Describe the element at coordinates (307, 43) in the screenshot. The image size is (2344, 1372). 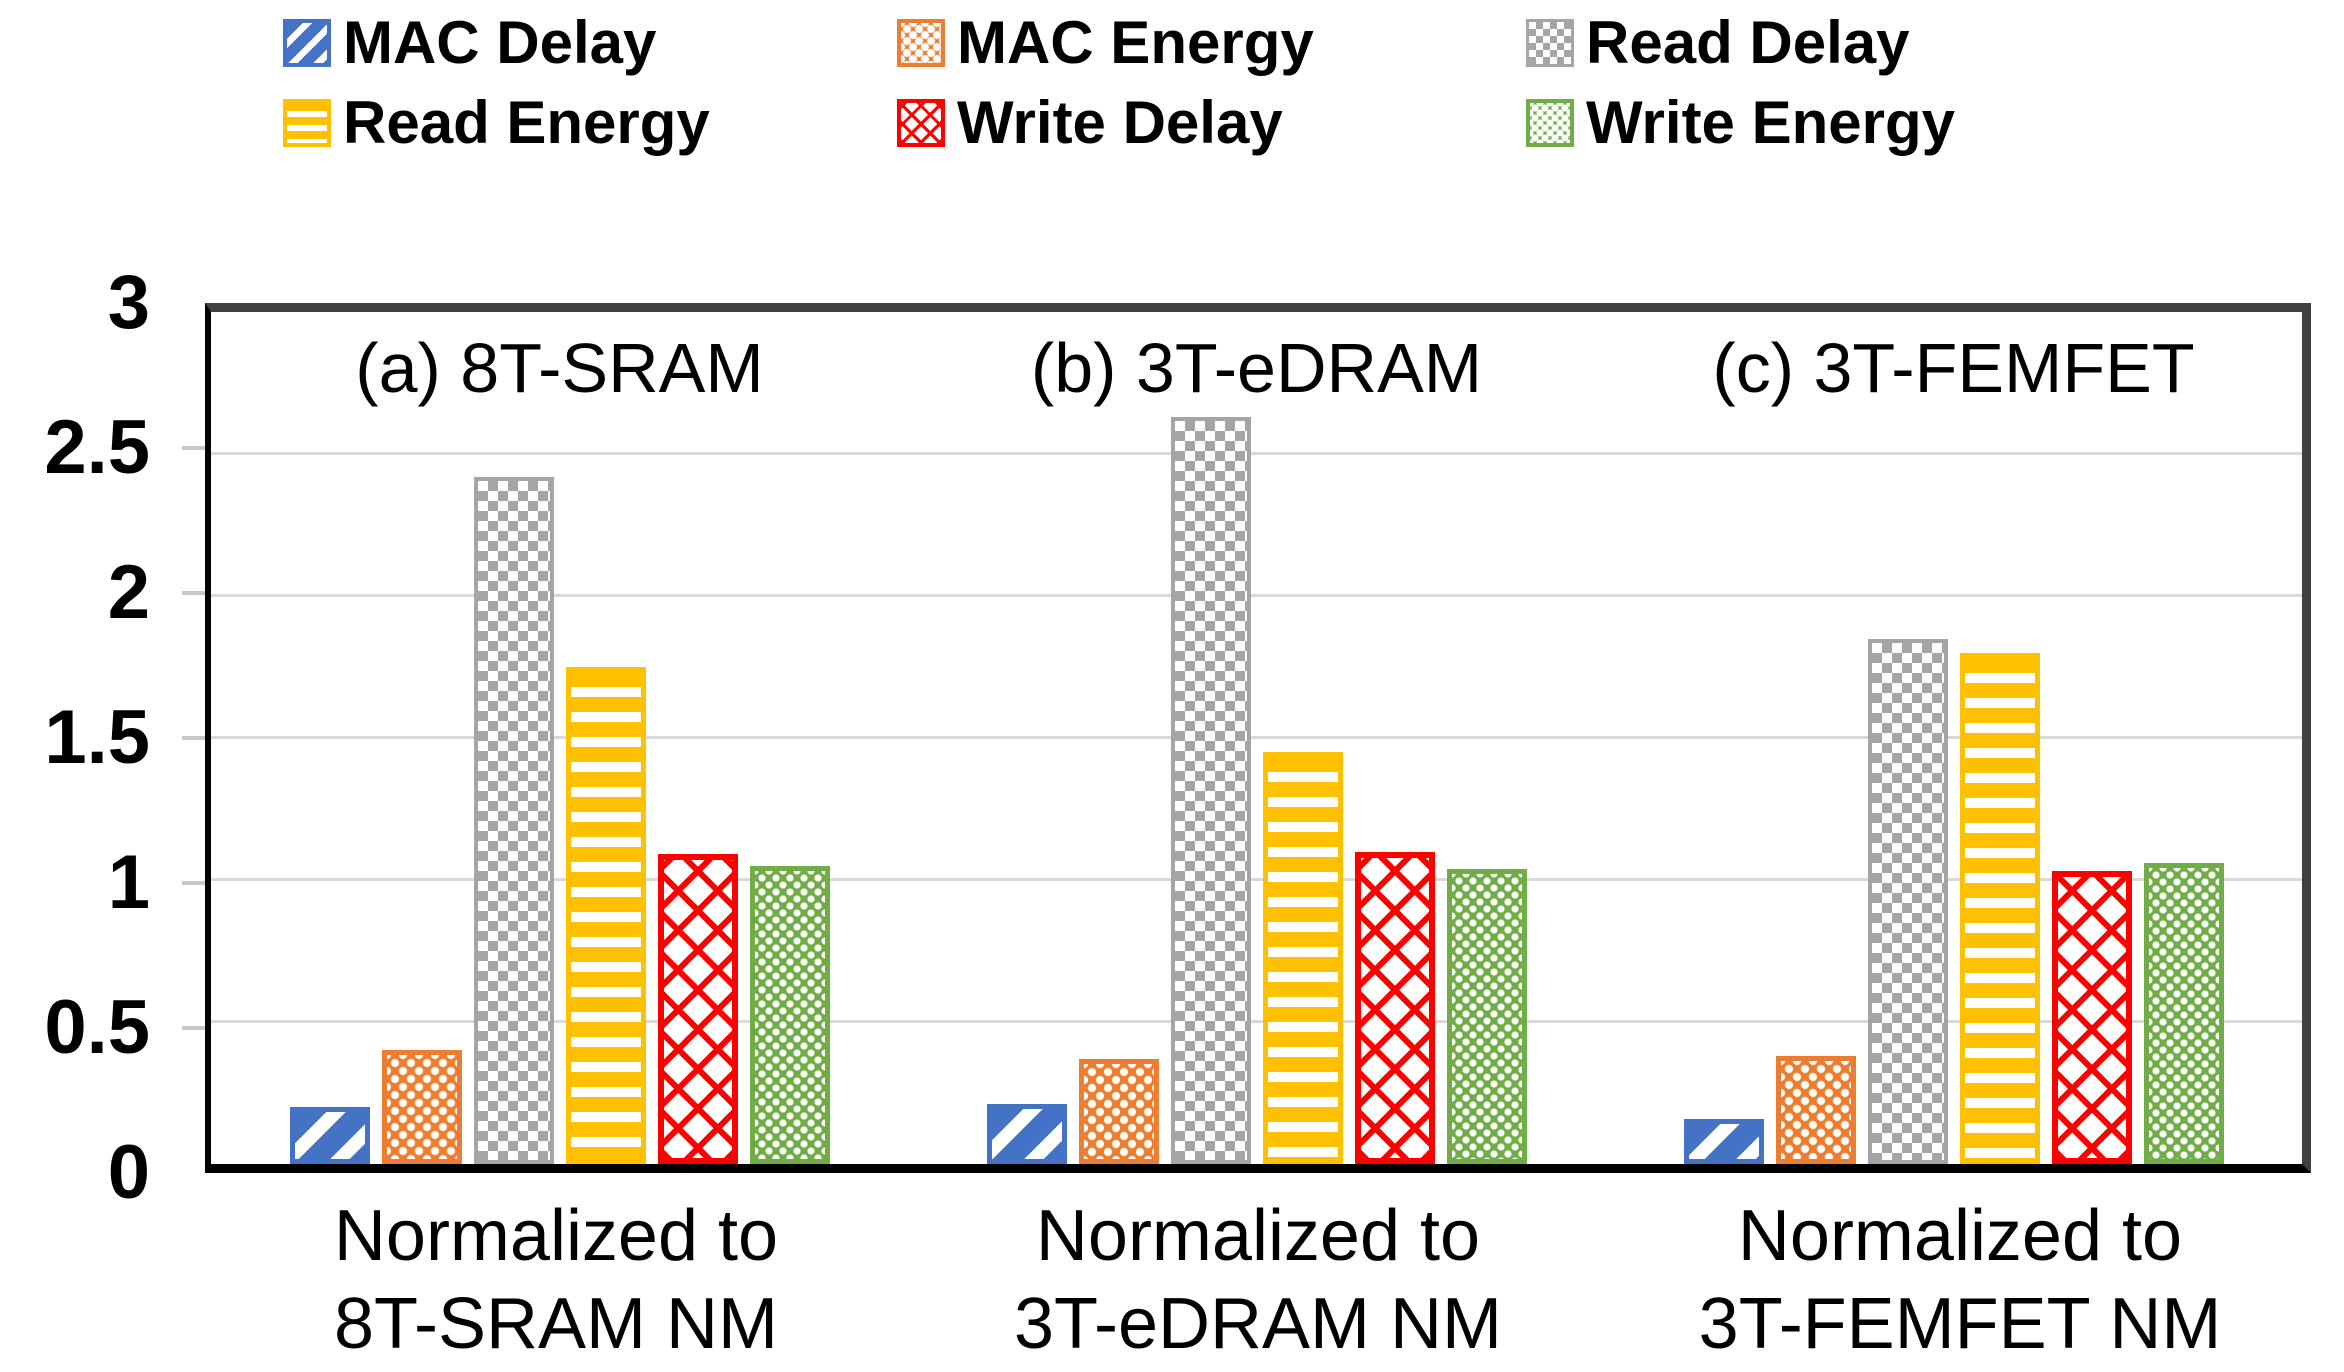
I see `mac-delay-swatch-icon` at that location.